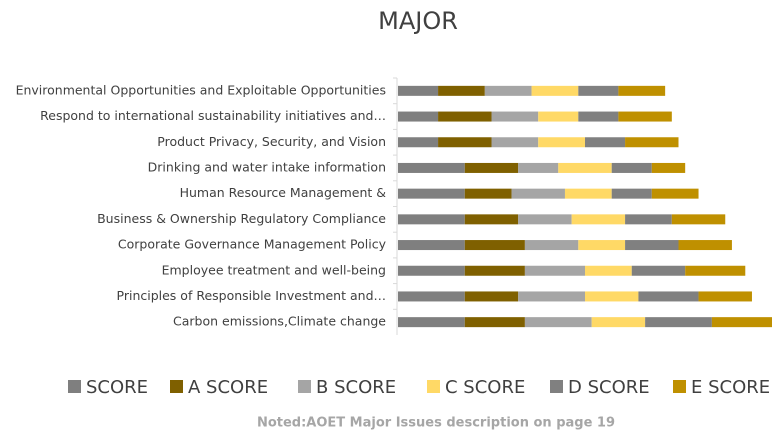  I want to click on category-label: Human Resource Management &, so click(283, 192).